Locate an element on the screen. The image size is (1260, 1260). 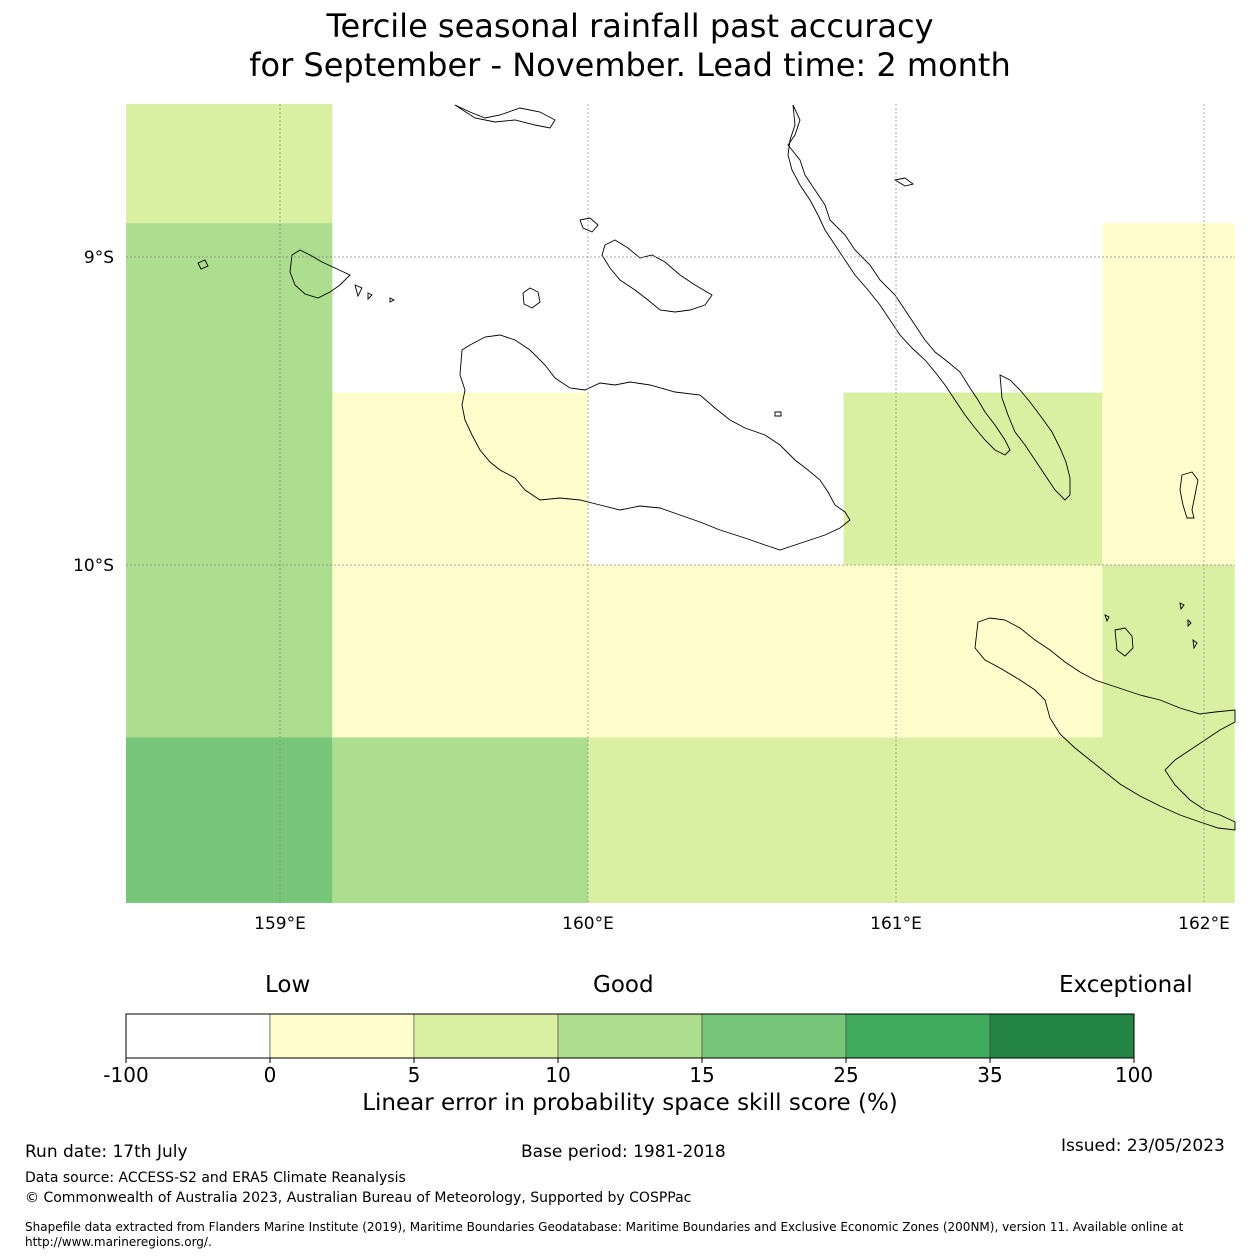
lat-tick-label: 9°S is located at coordinates (99, 258).